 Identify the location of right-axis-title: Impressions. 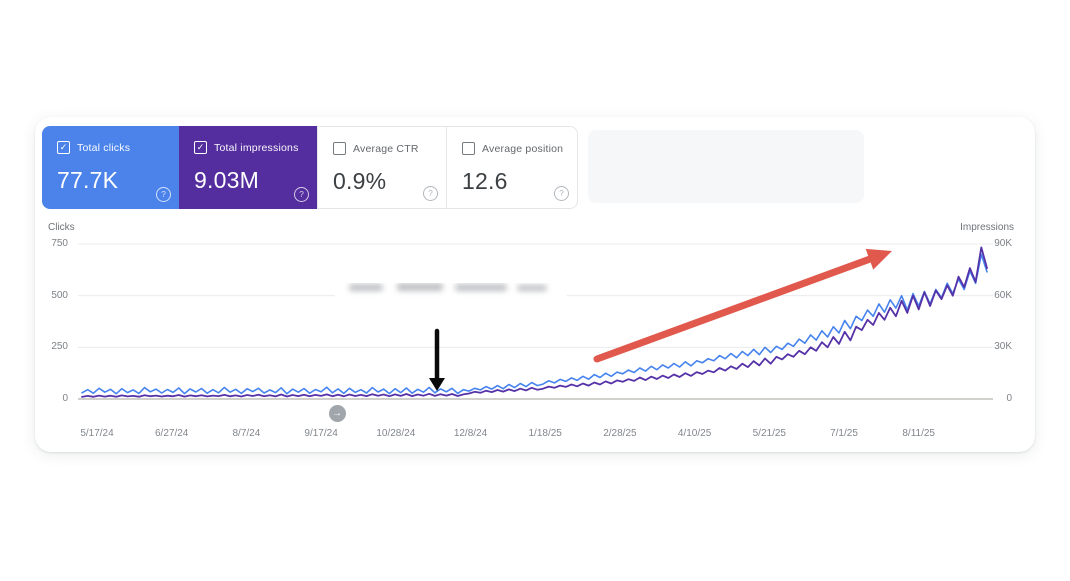
(987, 227).